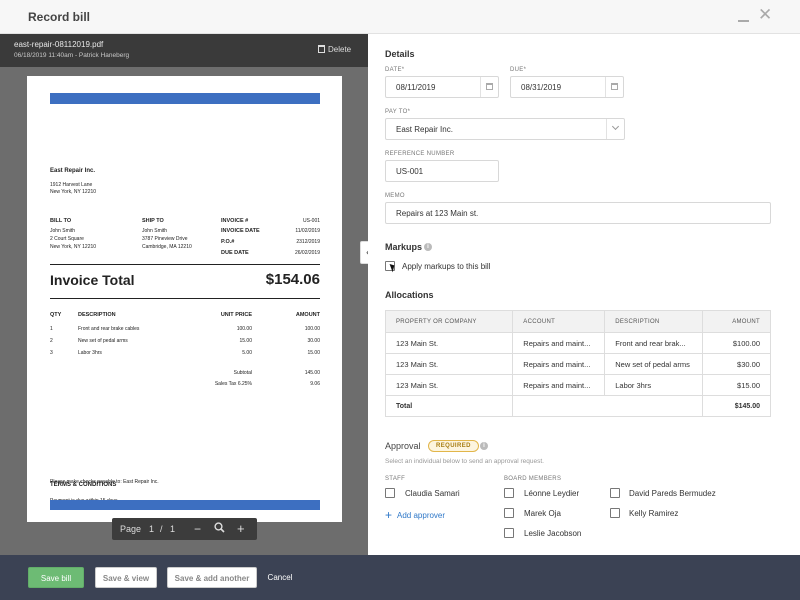 This screenshot has height=600, width=800. Describe the element at coordinates (410, 171) in the screenshot. I see `ref-value: US-001` at that location.